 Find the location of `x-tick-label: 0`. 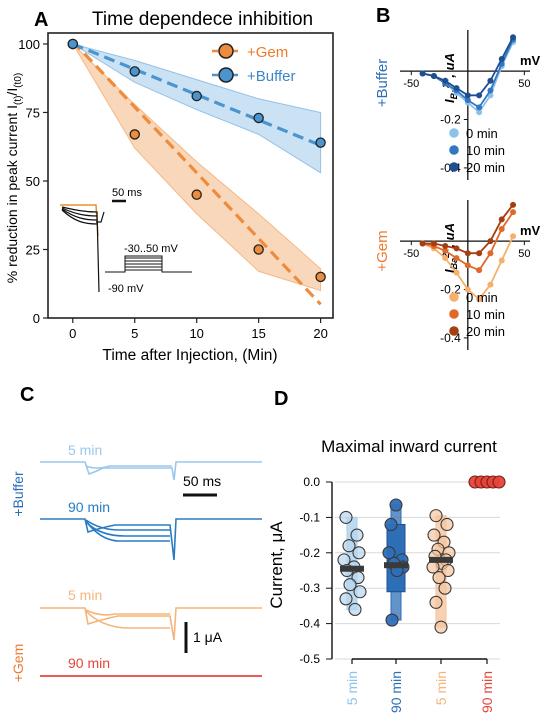

x-tick-label: 0 is located at coordinates (72, 333).